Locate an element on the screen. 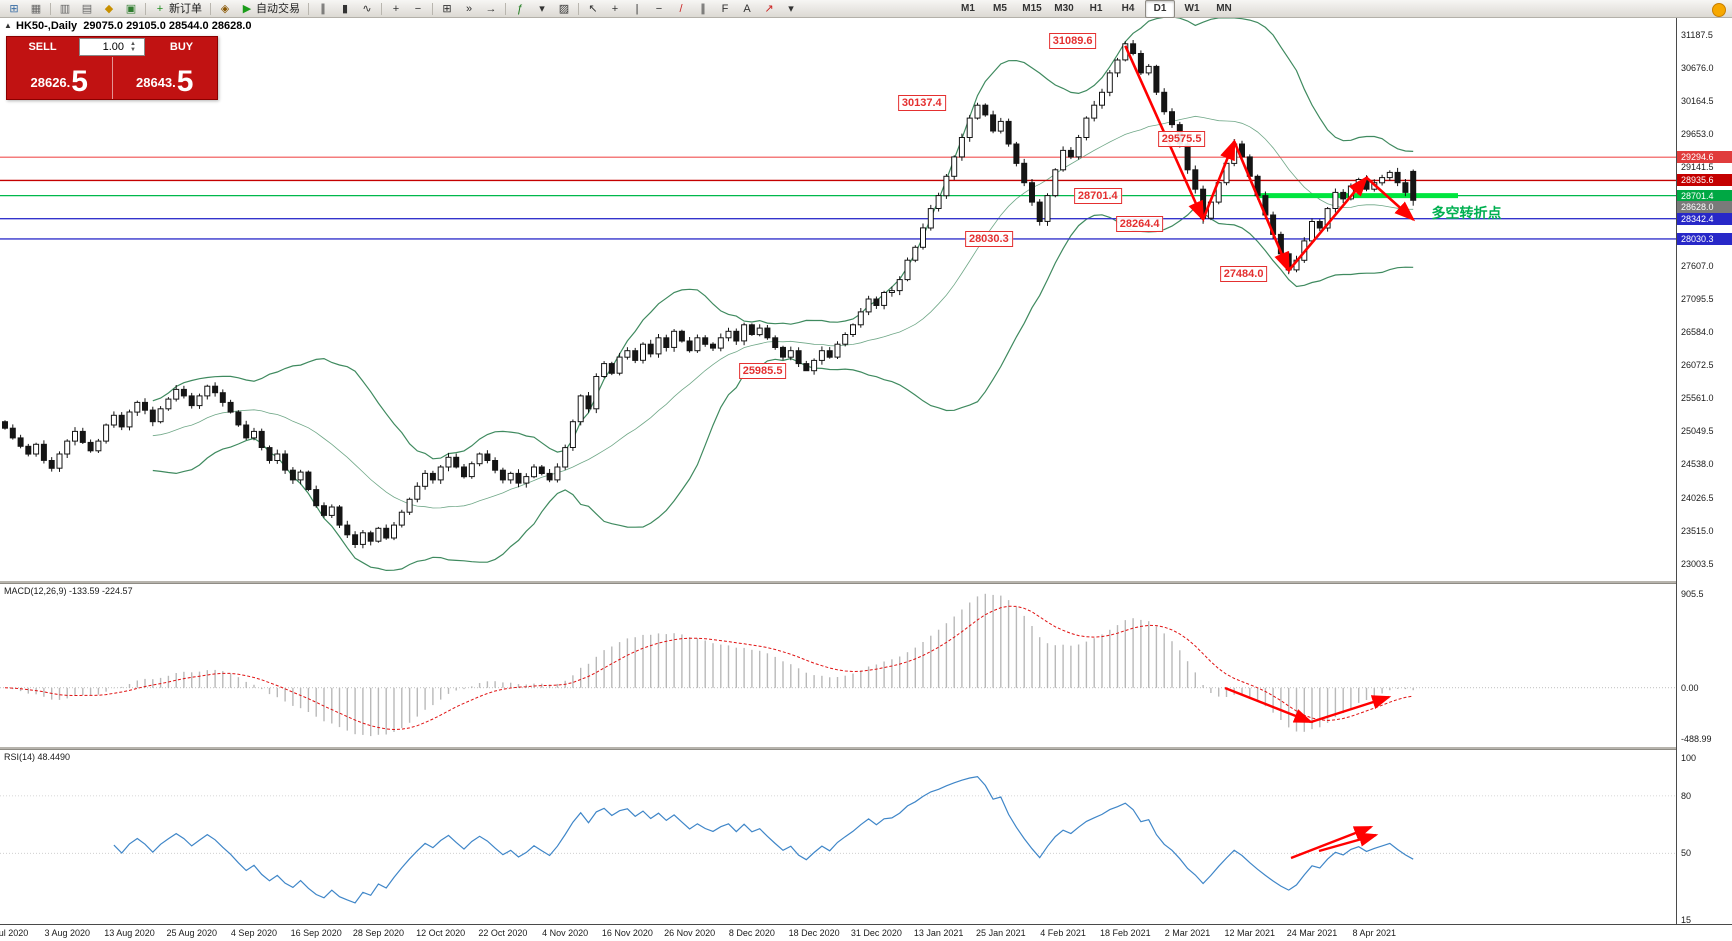 This screenshot has height=941, width=1732. timeframe-h4: H4 is located at coordinates (1128, 8).